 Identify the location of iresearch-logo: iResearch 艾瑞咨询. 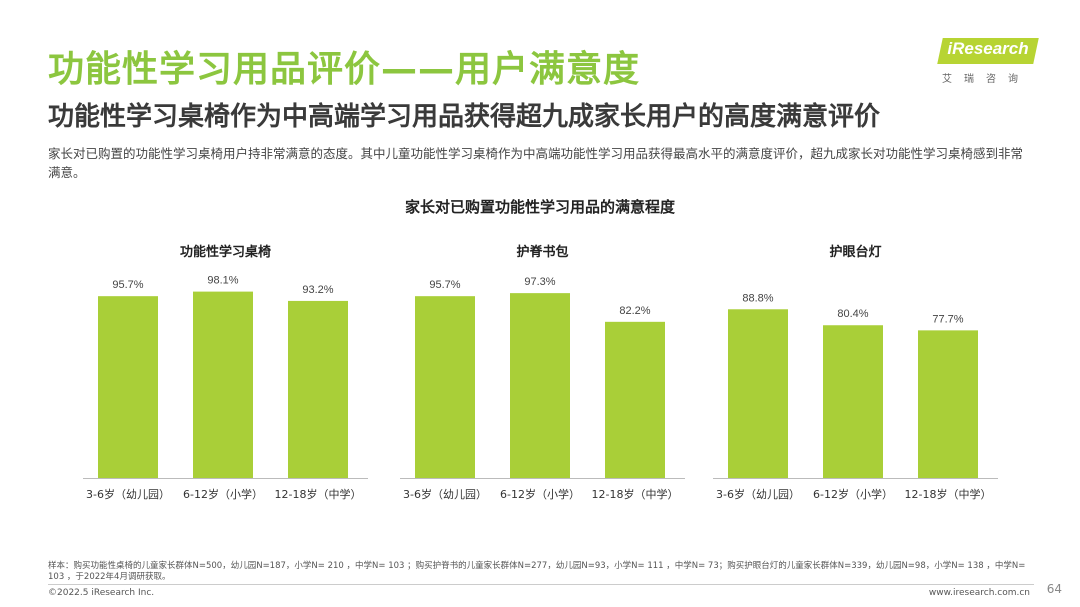
(991, 61).